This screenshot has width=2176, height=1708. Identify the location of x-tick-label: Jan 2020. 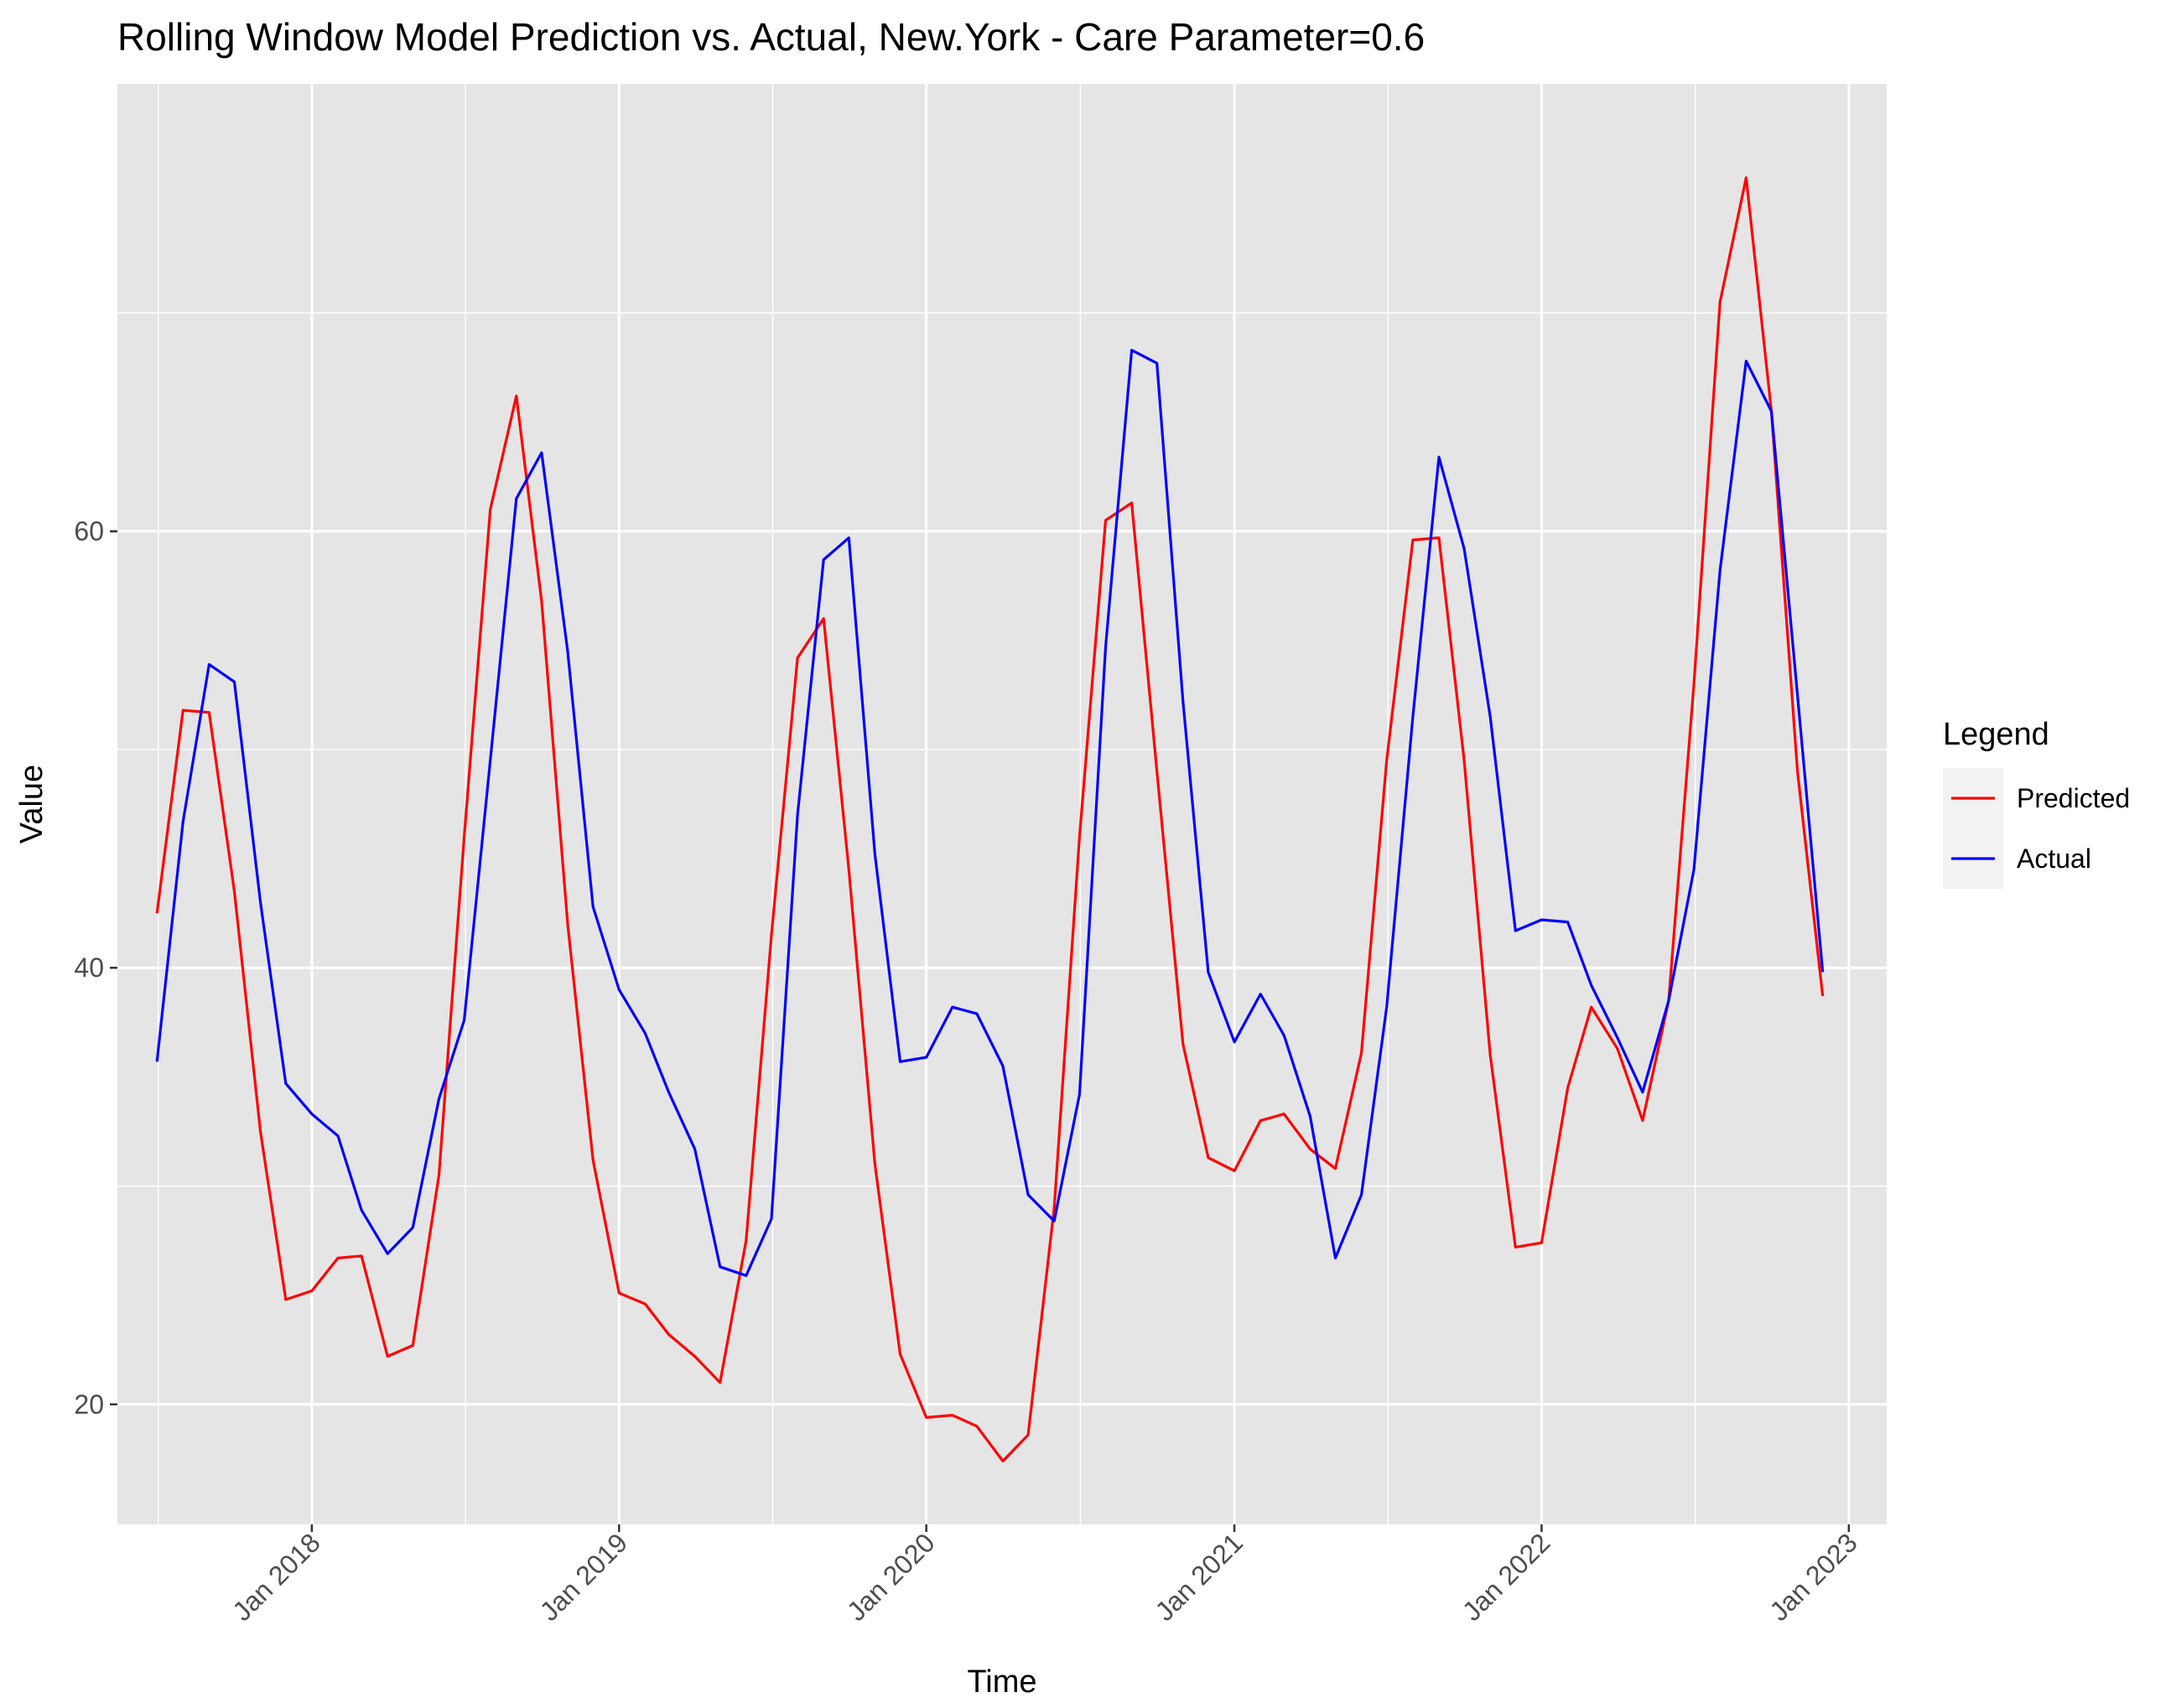
(891, 1577).